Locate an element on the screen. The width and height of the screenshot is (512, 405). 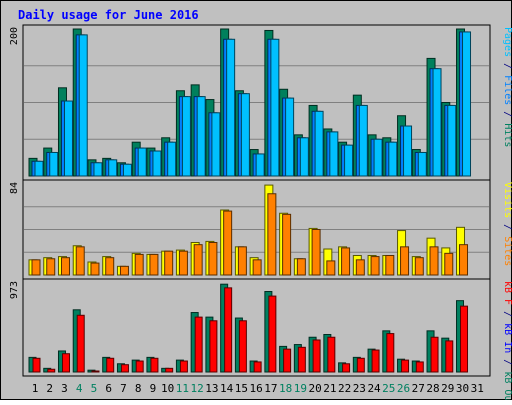
chart-title: Daily usage for June 2016 is located at coordinates (108, 15).